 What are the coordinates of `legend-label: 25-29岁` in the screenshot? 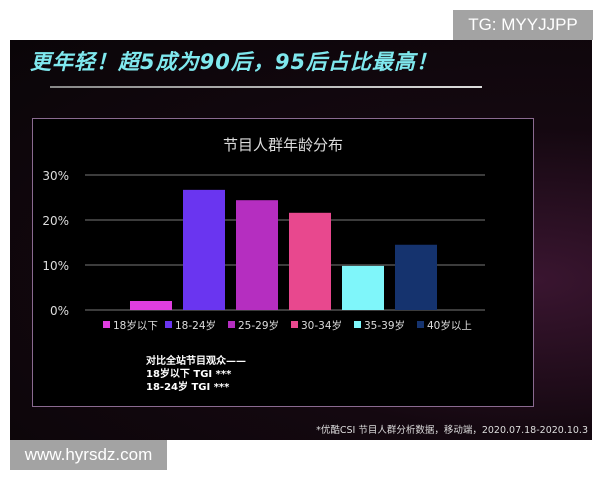 It's located at (258, 325).